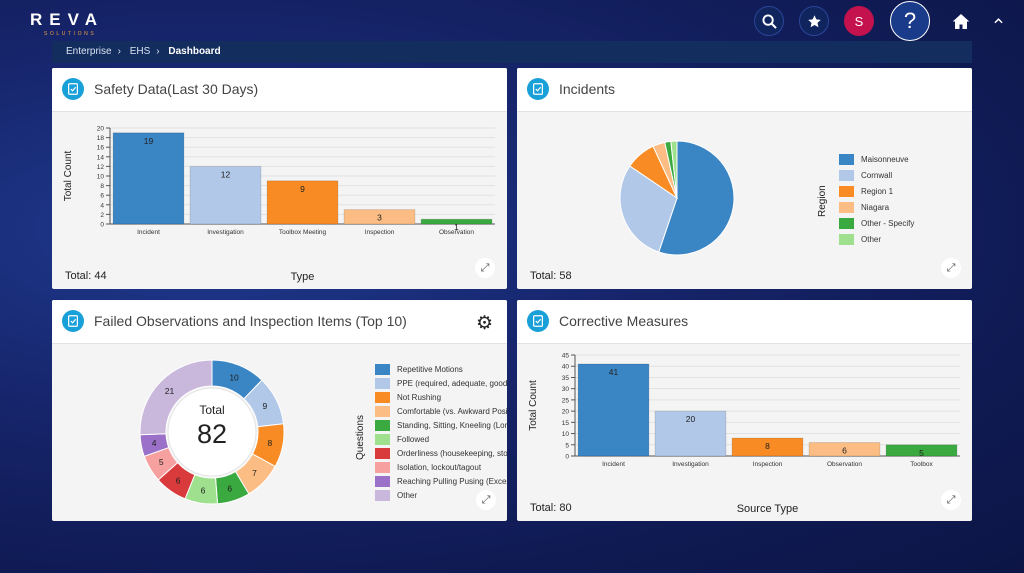 Image resolution: width=1024 pixels, height=573 pixels. Describe the element at coordinates (441, 453) in the screenshot. I see `legend-item: Orderliness (housekeeping, storag` at that location.